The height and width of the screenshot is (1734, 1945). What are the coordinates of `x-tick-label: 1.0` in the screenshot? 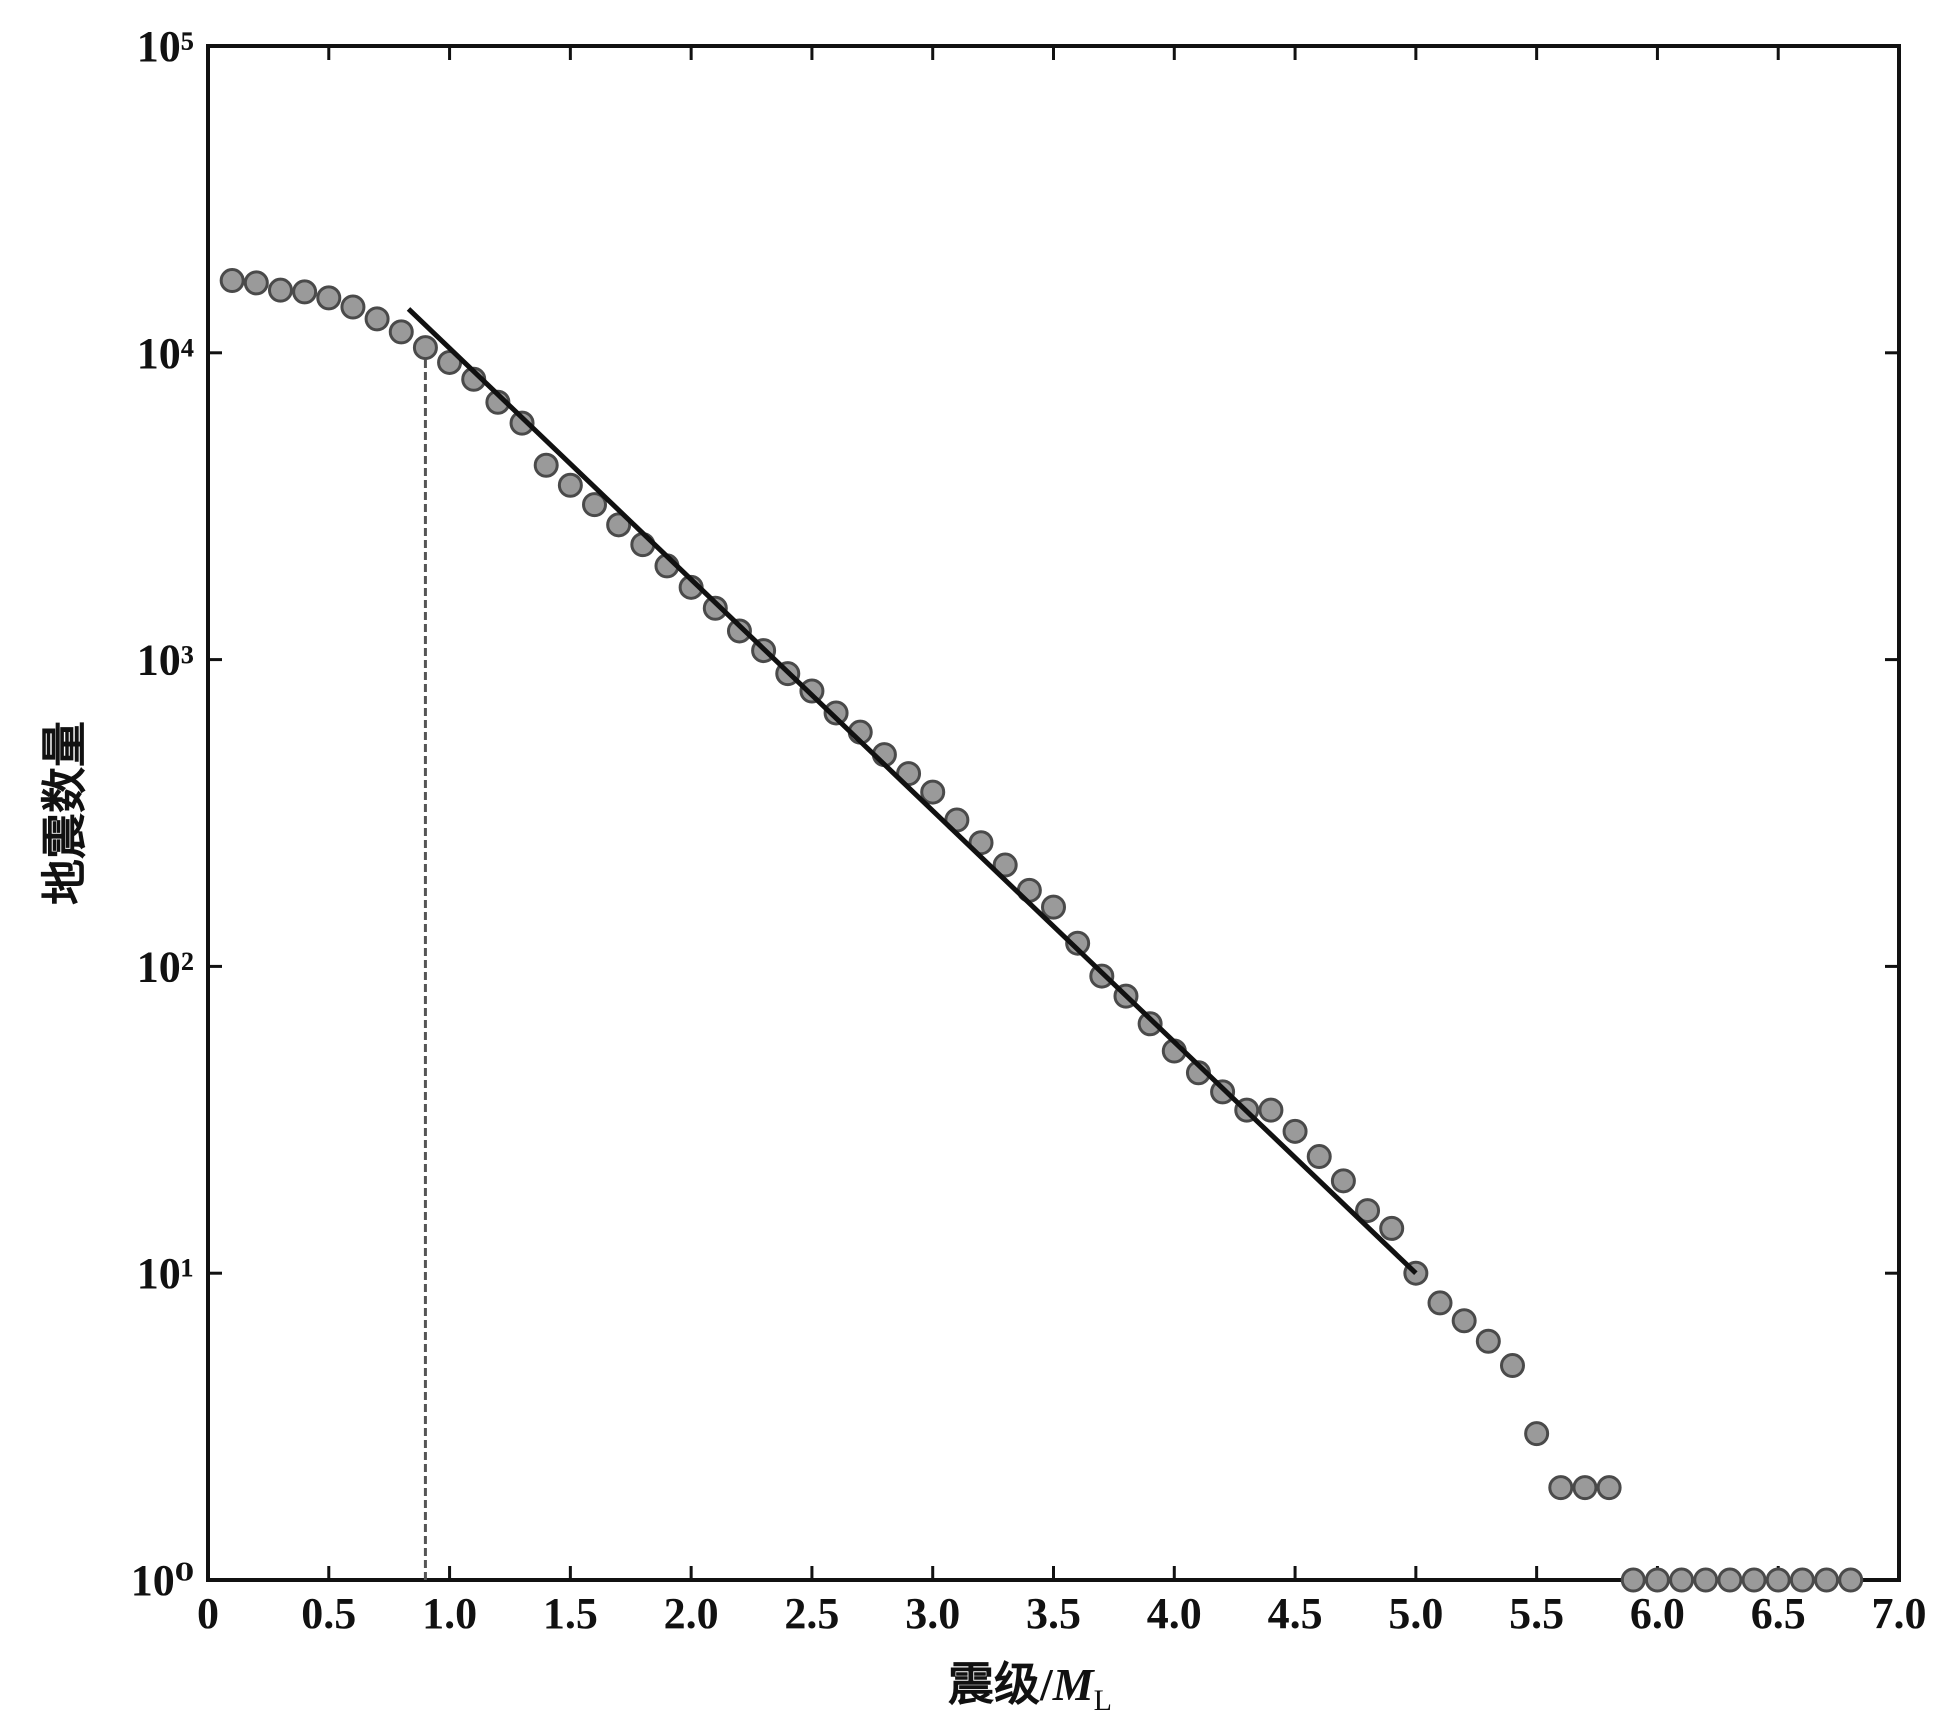 It's located at (449, 1613).